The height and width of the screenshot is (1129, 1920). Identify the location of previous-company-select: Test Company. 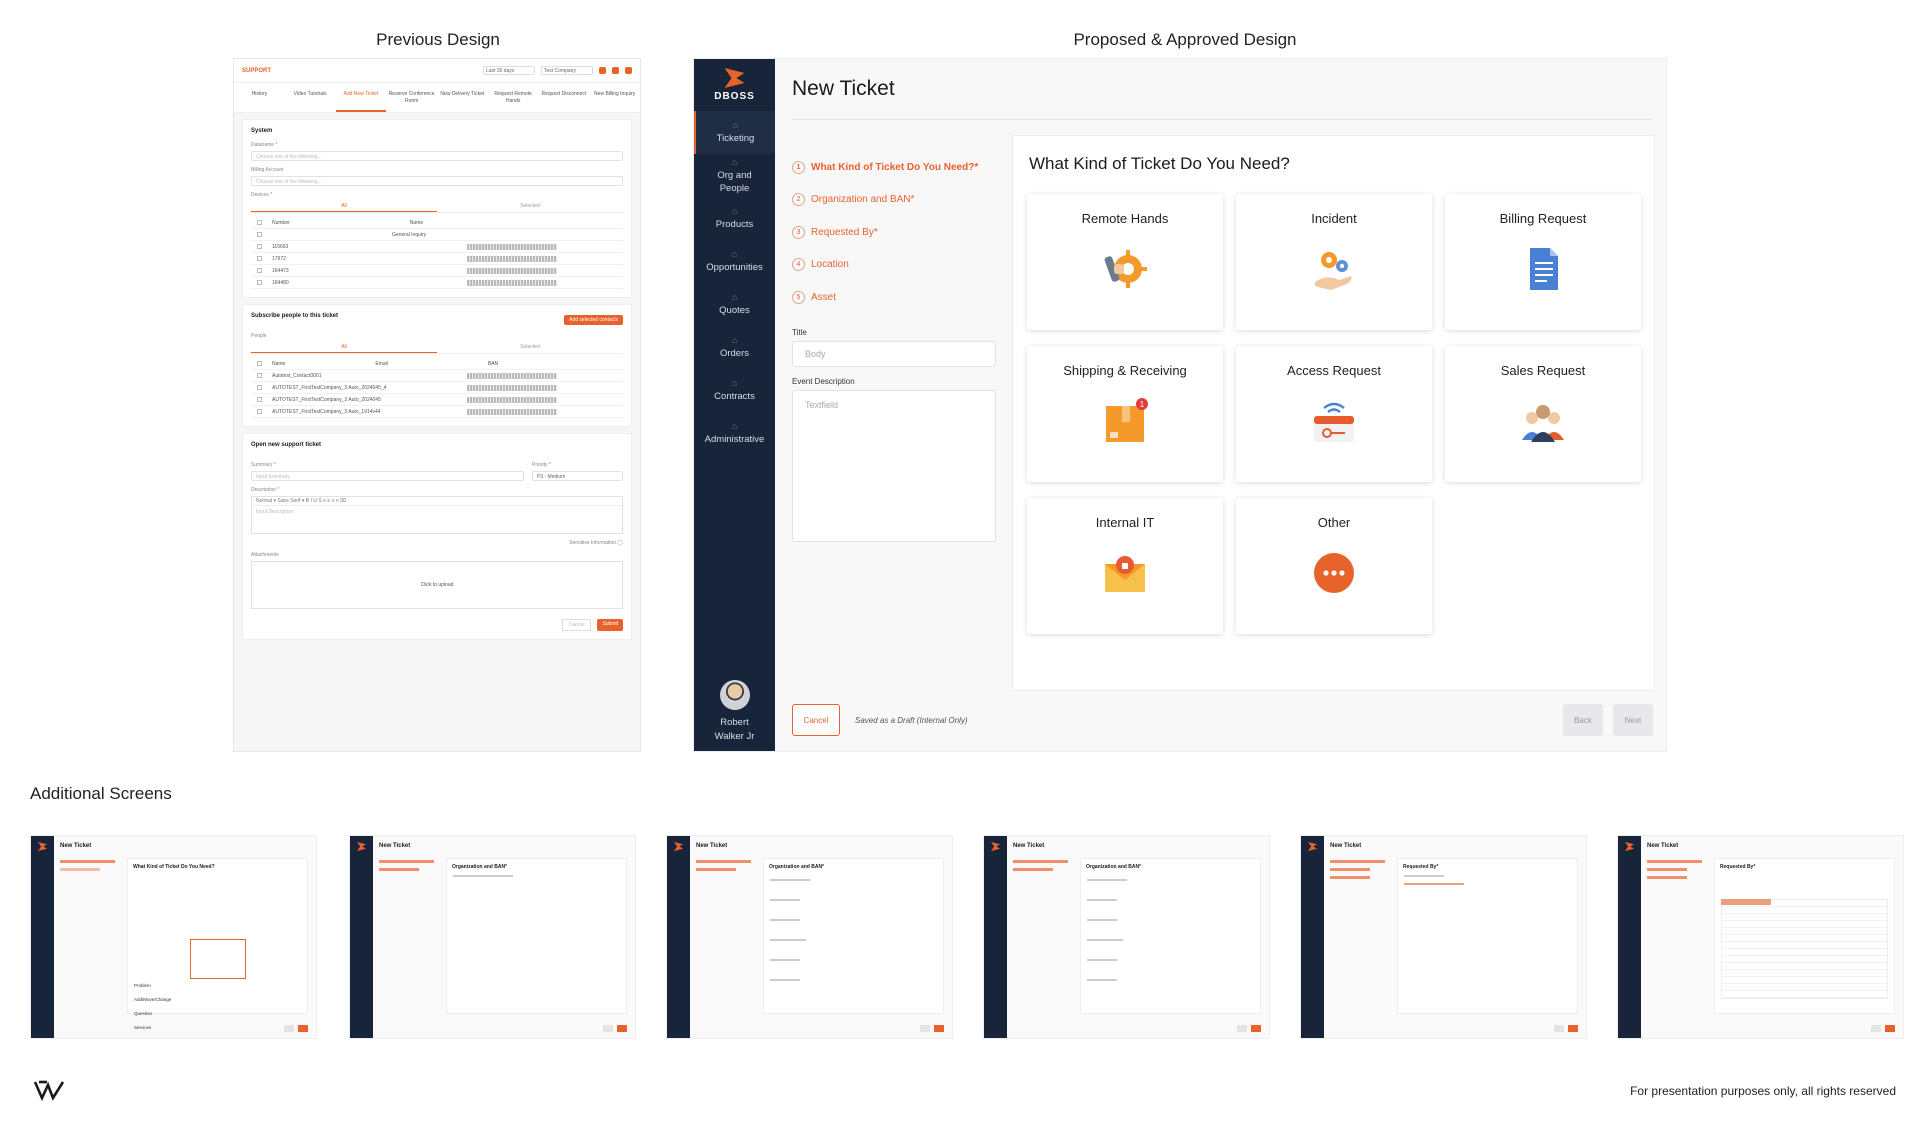
(567, 70).